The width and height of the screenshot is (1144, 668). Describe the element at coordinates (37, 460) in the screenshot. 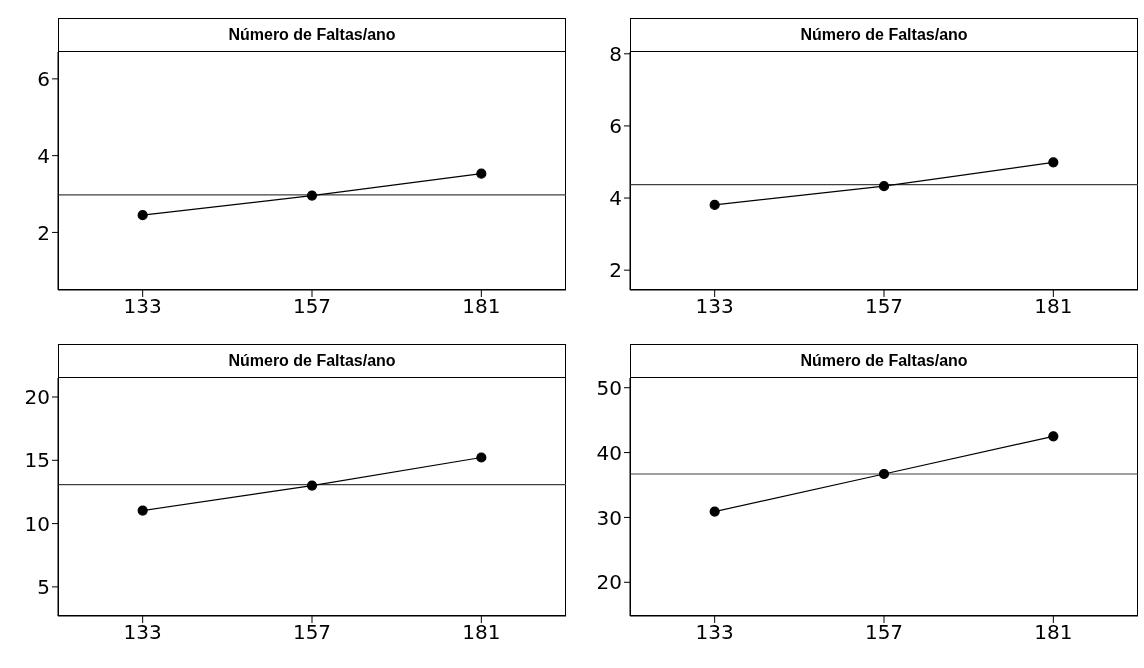

I see `y-tick-label: 15` at that location.